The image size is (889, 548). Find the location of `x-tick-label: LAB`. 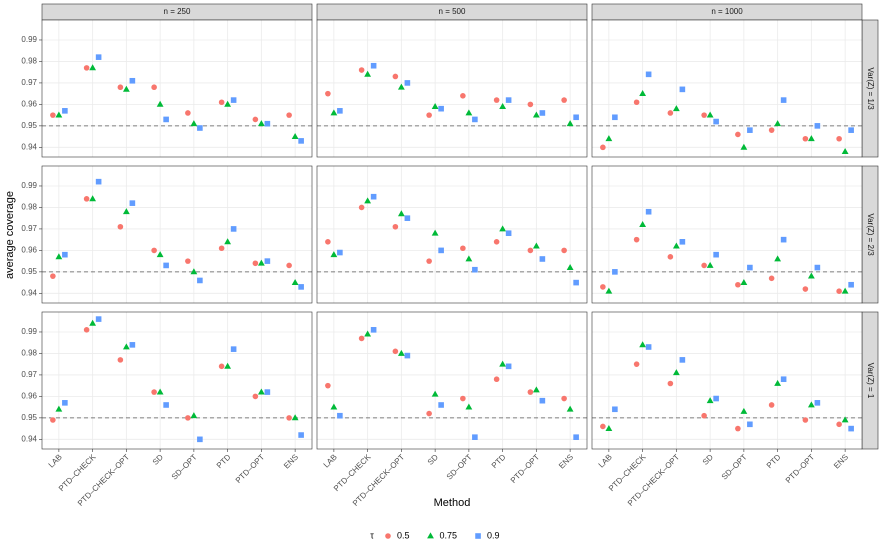

x-tick-label: LAB is located at coordinates (330, 461).